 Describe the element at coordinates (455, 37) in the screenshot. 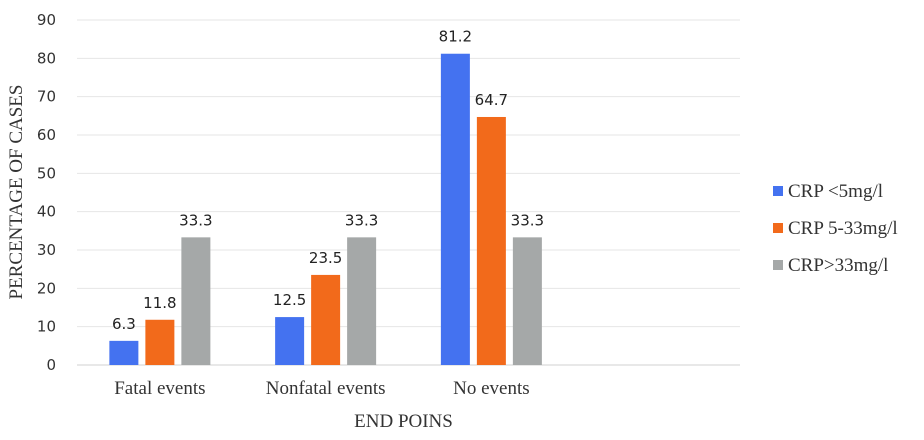

I see `data-label: 81.2` at that location.